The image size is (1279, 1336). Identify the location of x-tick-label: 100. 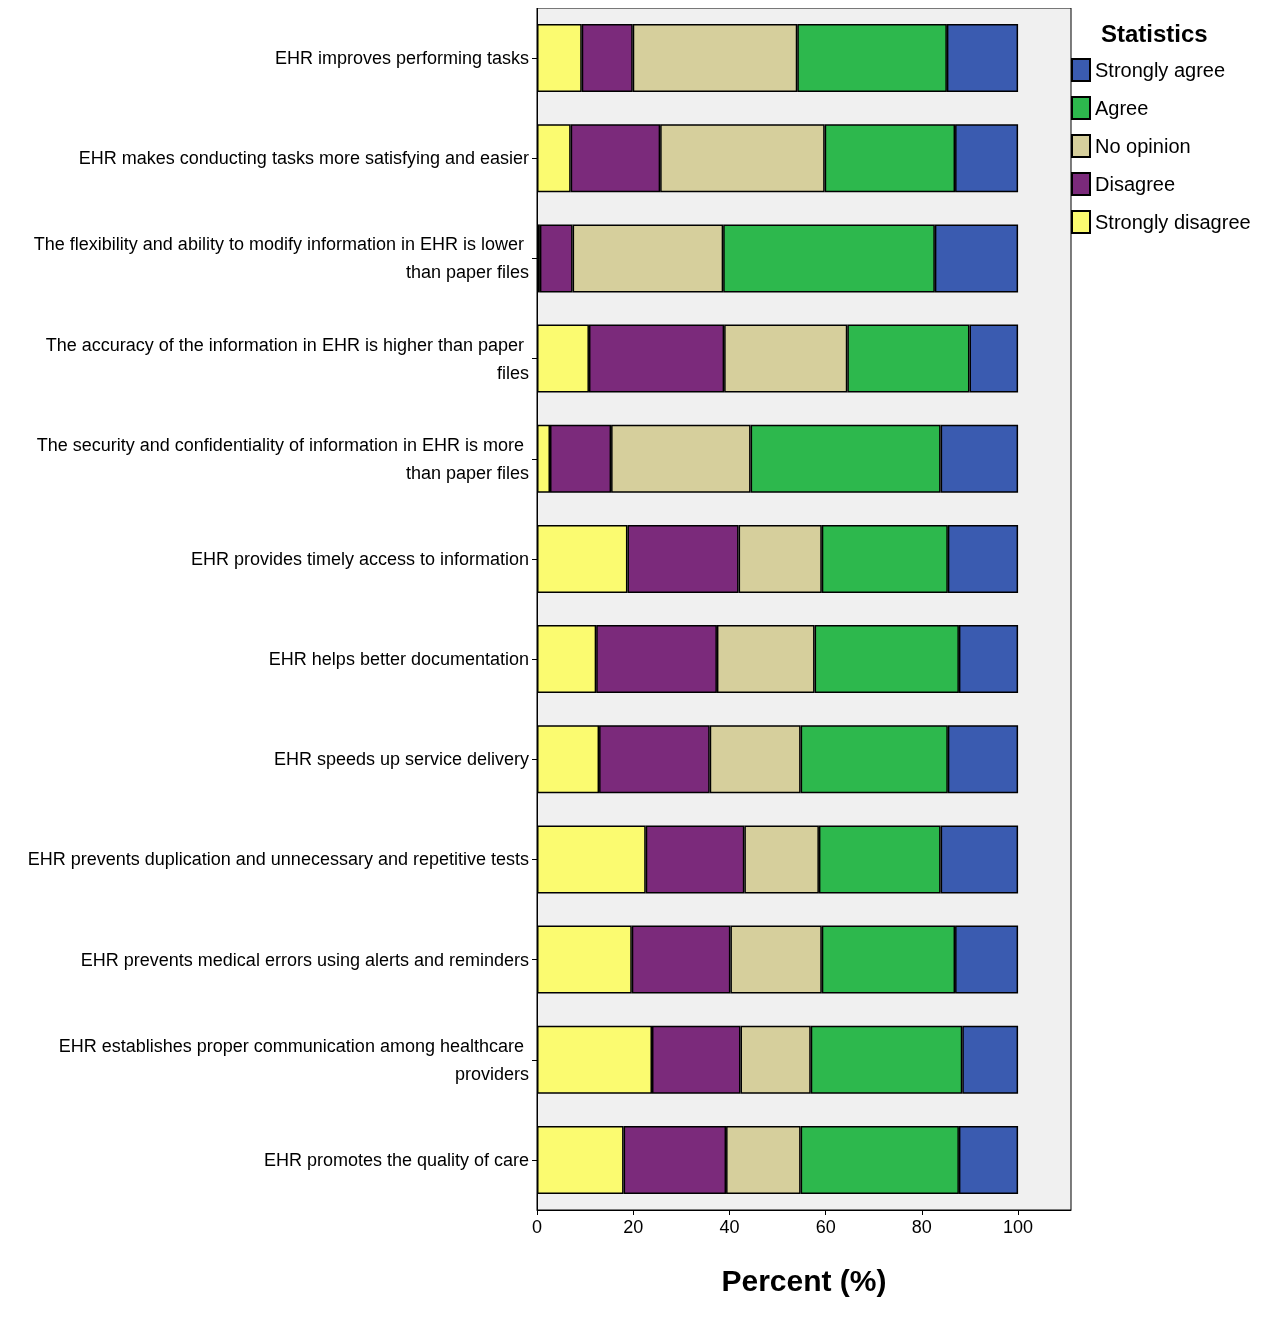
(1018, 1227).